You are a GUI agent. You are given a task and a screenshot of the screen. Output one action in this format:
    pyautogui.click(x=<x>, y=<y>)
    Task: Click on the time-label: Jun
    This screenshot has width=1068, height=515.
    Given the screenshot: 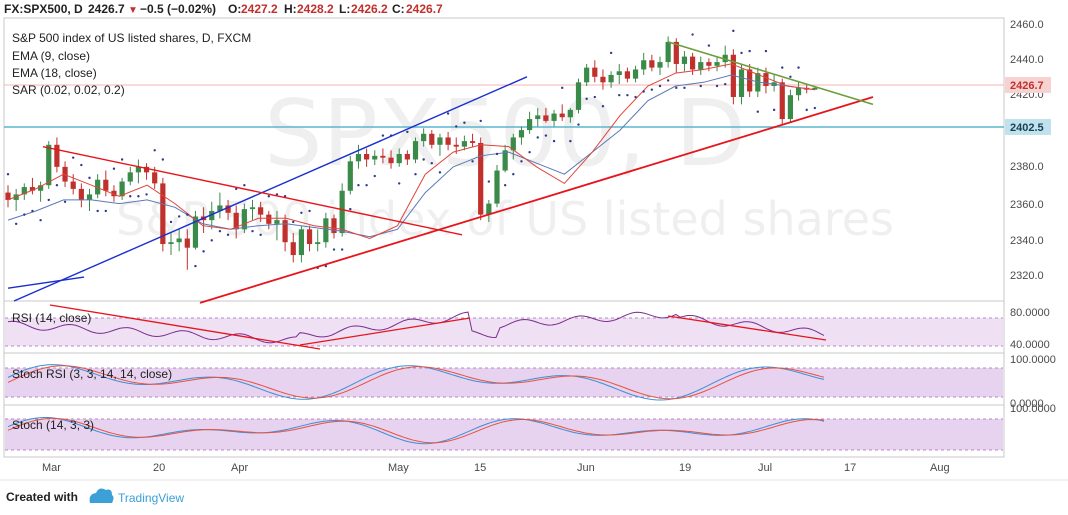 What is the action you would take?
    pyautogui.click(x=586, y=468)
    